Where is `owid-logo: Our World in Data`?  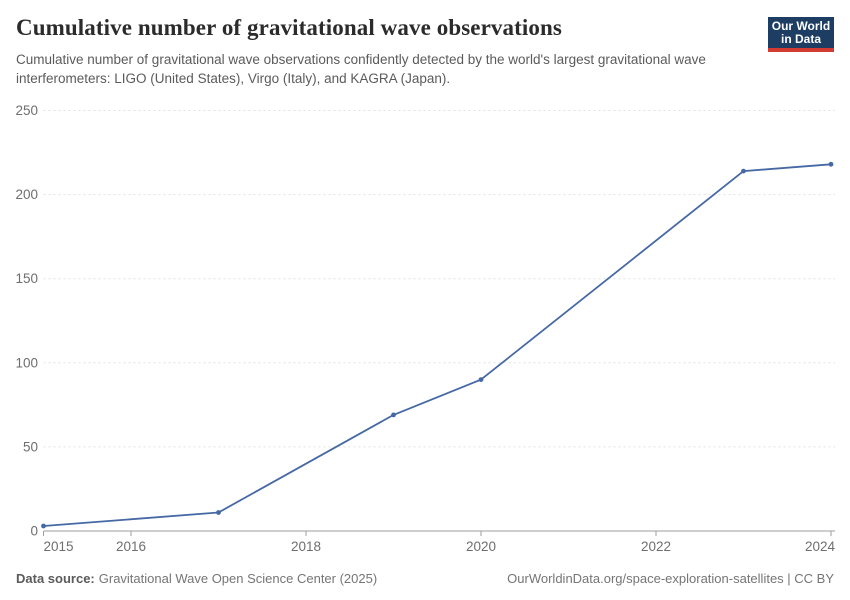 owid-logo: Our World in Data is located at coordinates (801, 34).